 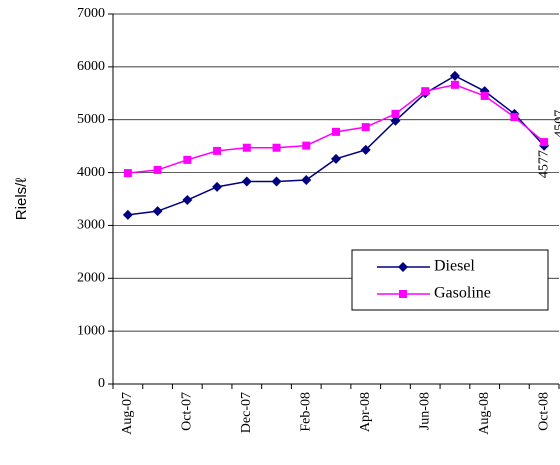 I want to click on x-tick-label: Oct-08, so click(x=543, y=411).